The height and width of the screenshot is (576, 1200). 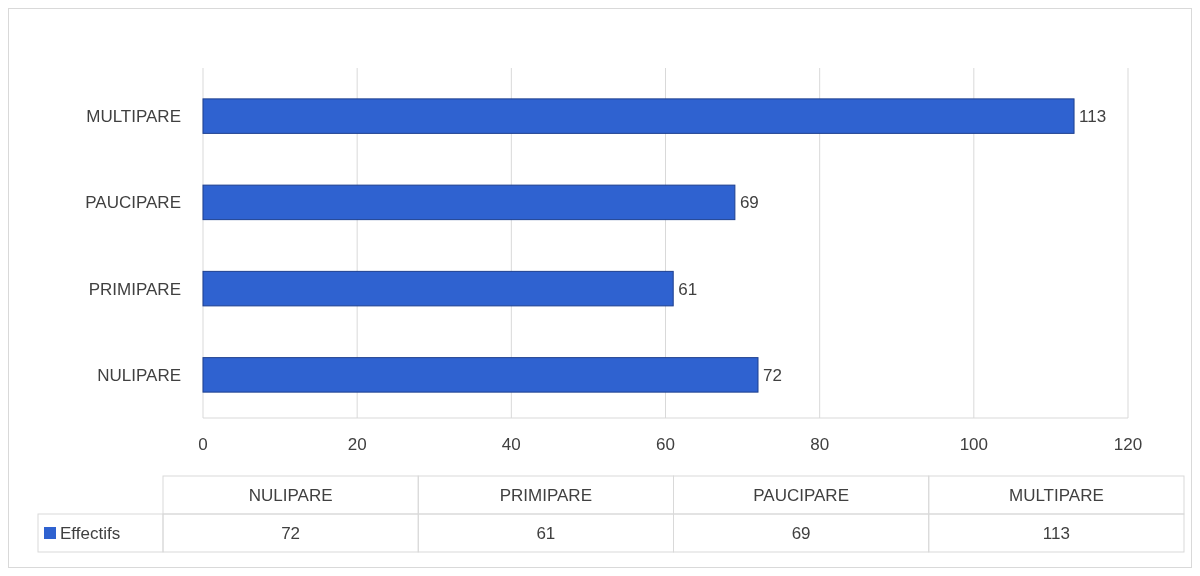 I want to click on x-tick-label: 0, so click(x=203, y=444).